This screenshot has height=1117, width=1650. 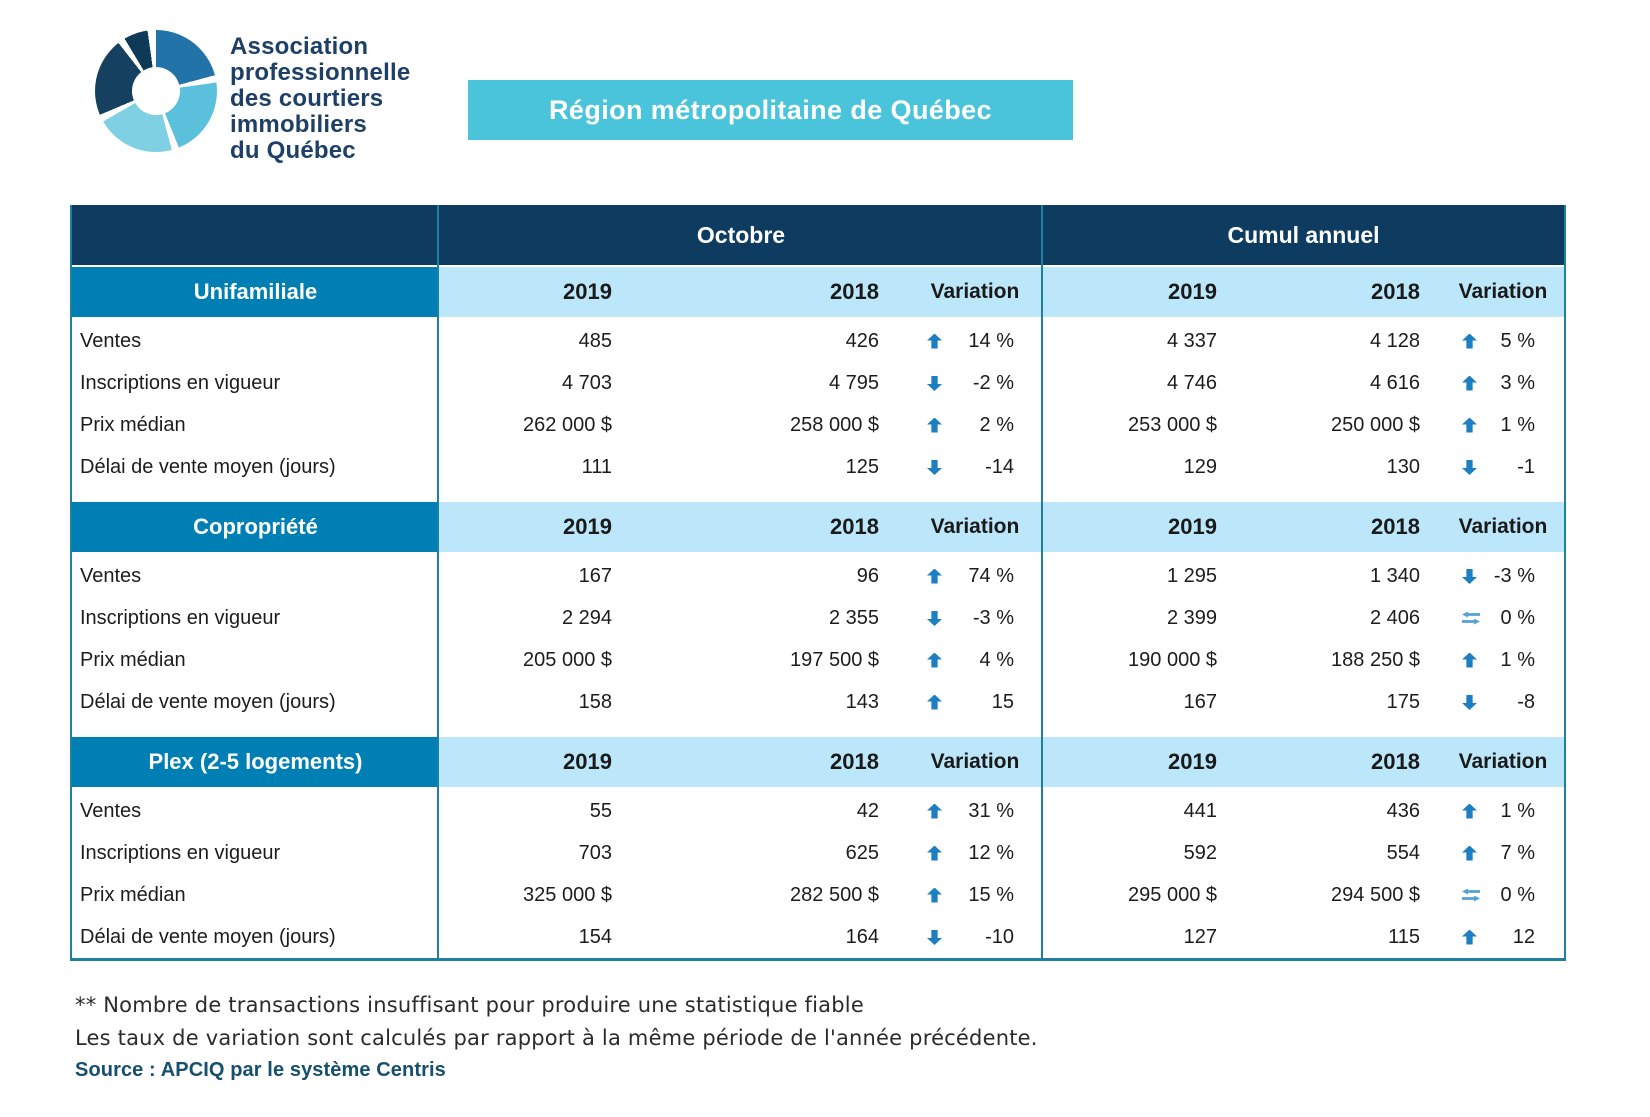 What do you see at coordinates (1172, 424) in the screenshot?
I see `cumul-2019-value: 253 000 $` at bounding box center [1172, 424].